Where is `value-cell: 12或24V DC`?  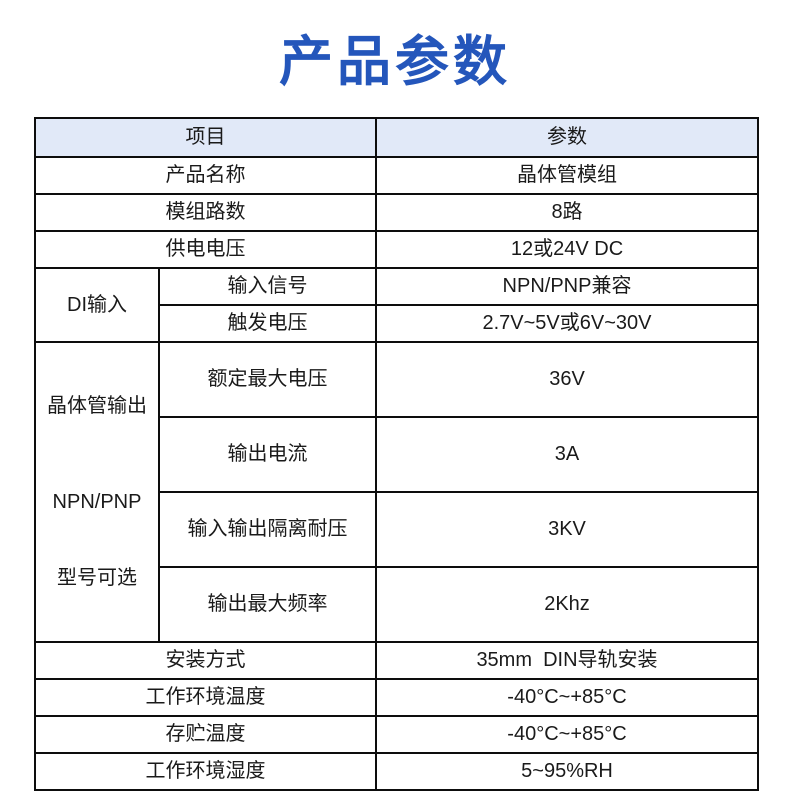 value-cell: 12或24V DC is located at coordinates (567, 249).